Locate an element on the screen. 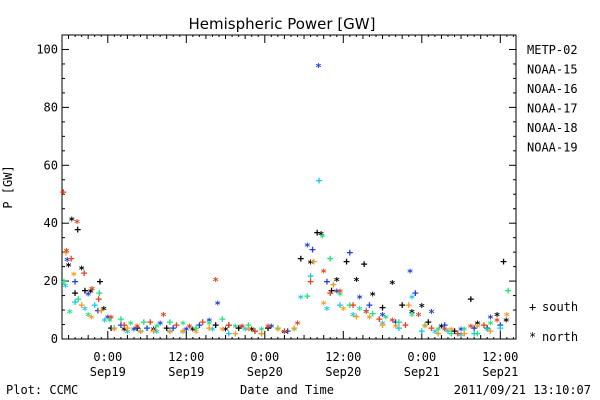  legend-symbol-south-label: south is located at coordinates (560, 307).